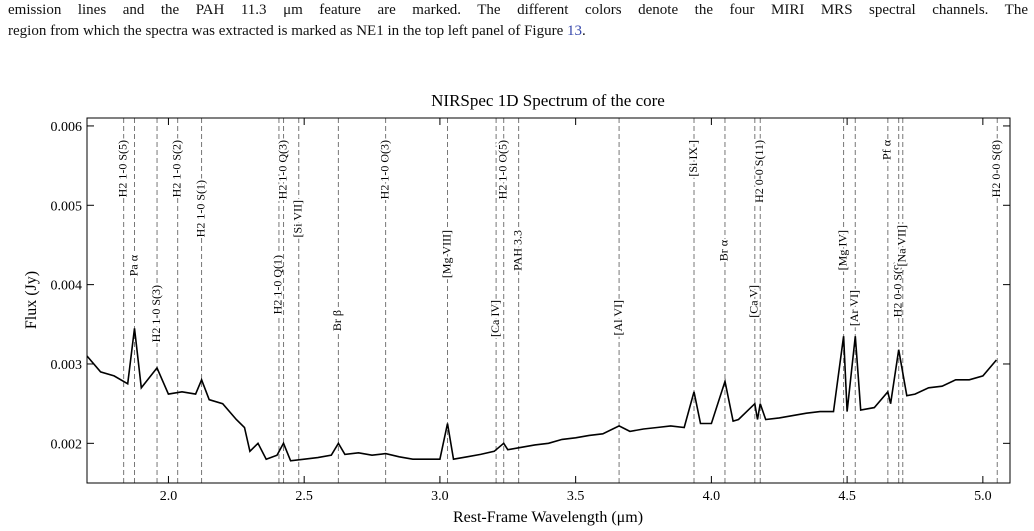 The height and width of the screenshot is (531, 1034). What do you see at coordinates (724, 250) in the screenshot?
I see `emission-line-label: Br α` at bounding box center [724, 250].